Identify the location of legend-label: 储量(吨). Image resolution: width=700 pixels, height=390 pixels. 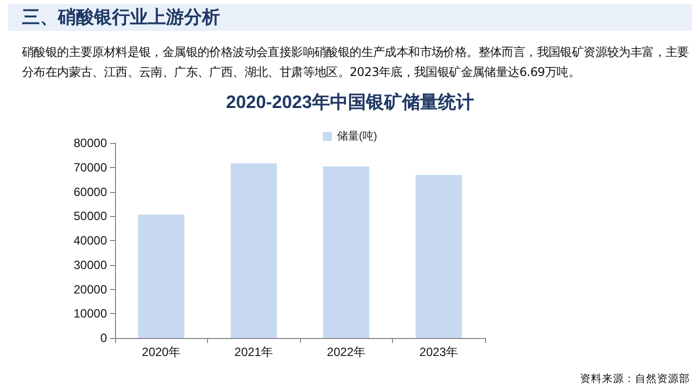
(357, 136).